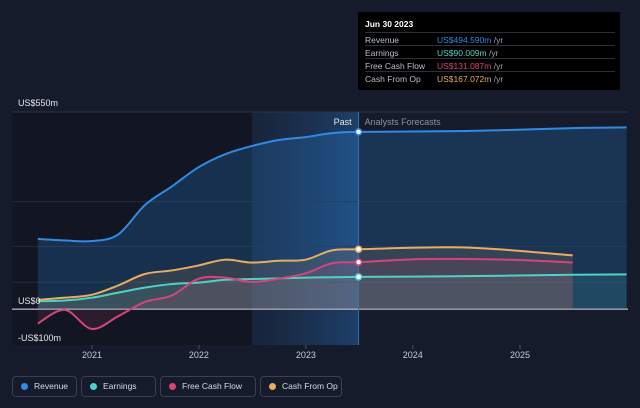  What do you see at coordinates (92, 355) in the screenshot?
I see `x-tick-label: 2021` at bounding box center [92, 355].